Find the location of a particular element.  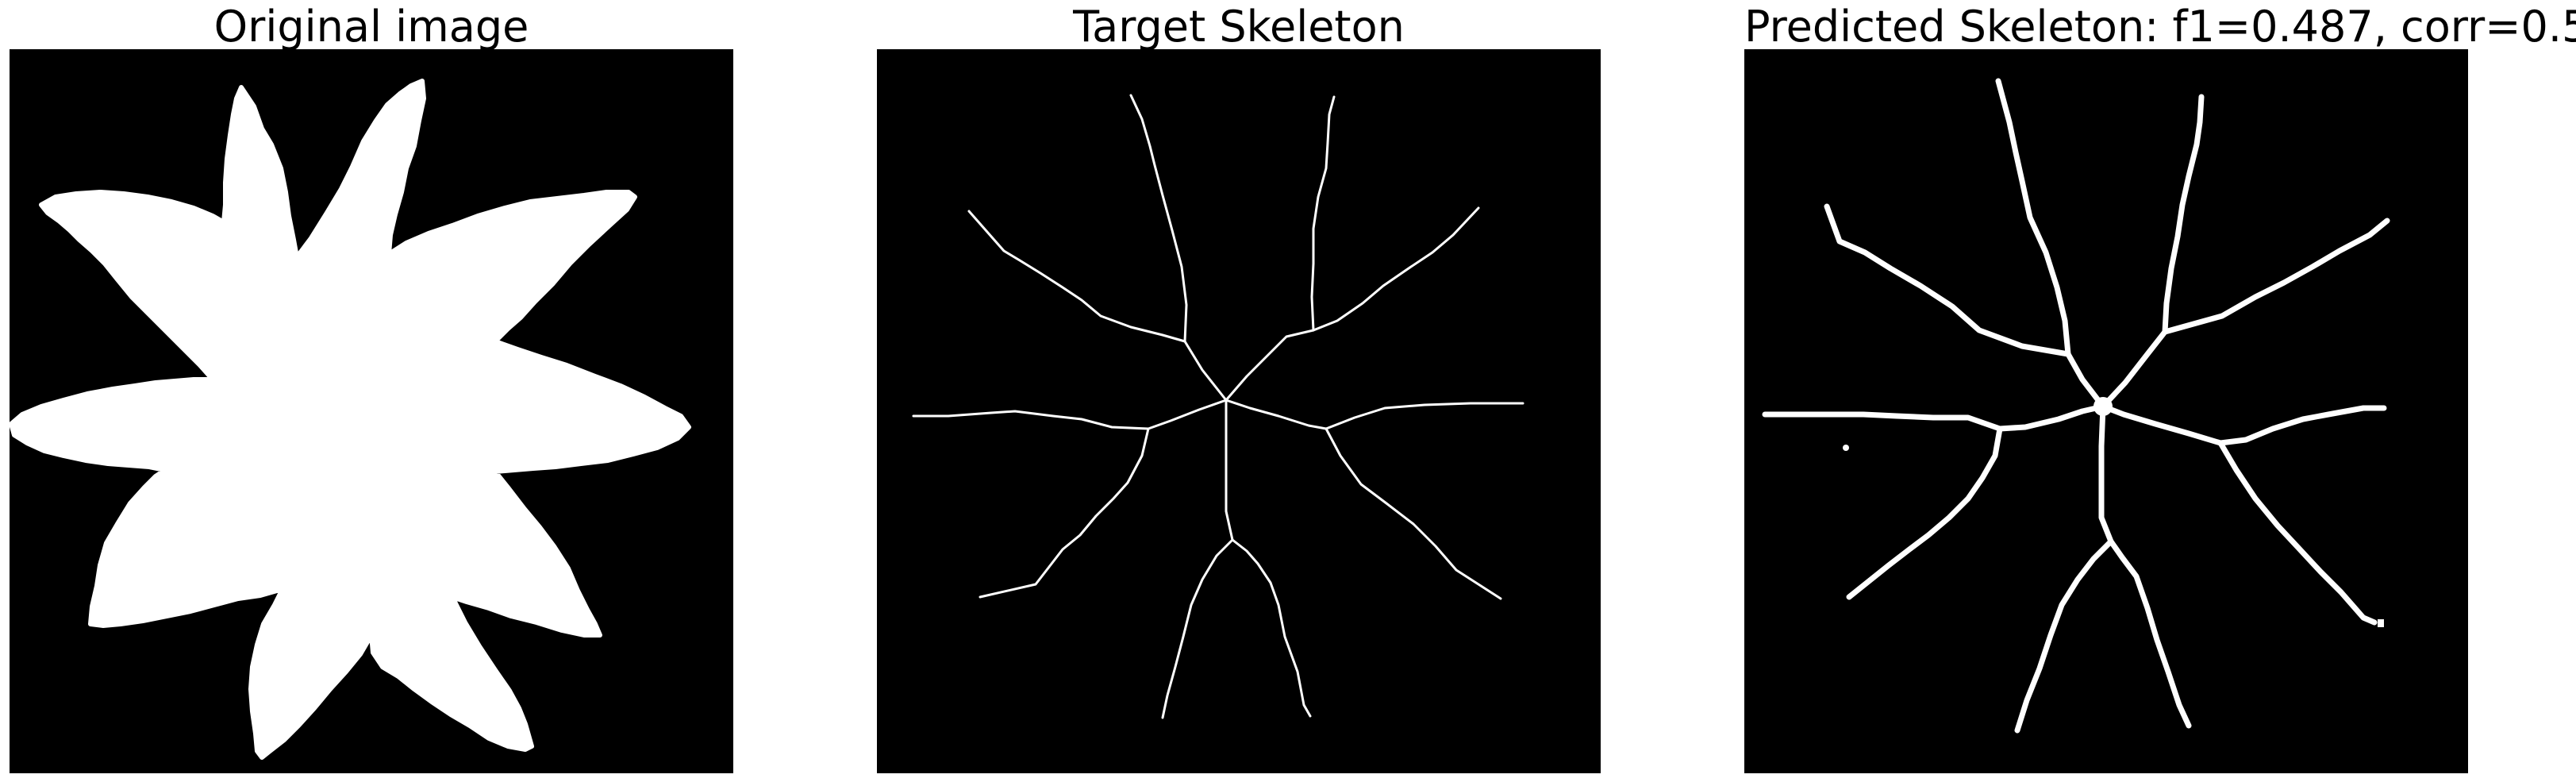

panel-title-predicted: Predicted Skeleton: f1=0.487, corr=0.517 is located at coordinates (2160, 27).